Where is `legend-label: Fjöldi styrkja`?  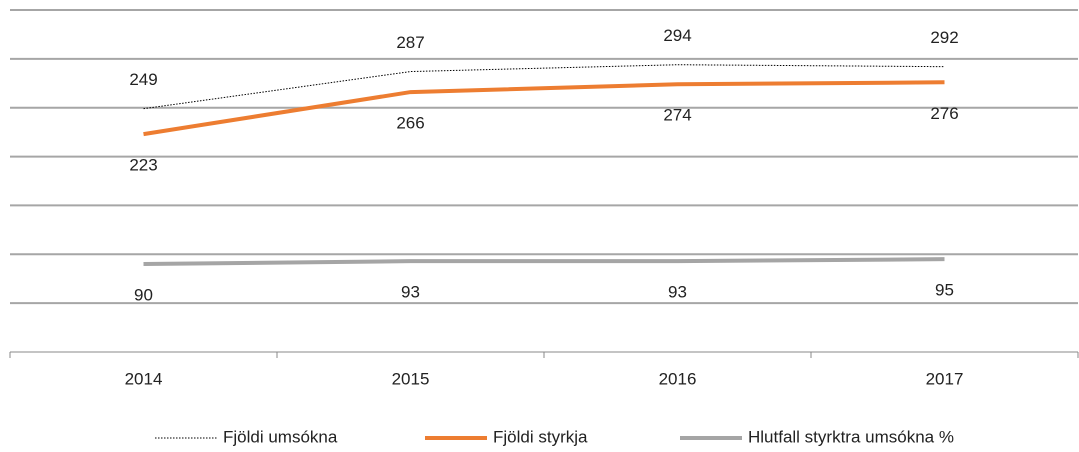 legend-label: Fjöldi styrkja is located at coordinates (540, 436).